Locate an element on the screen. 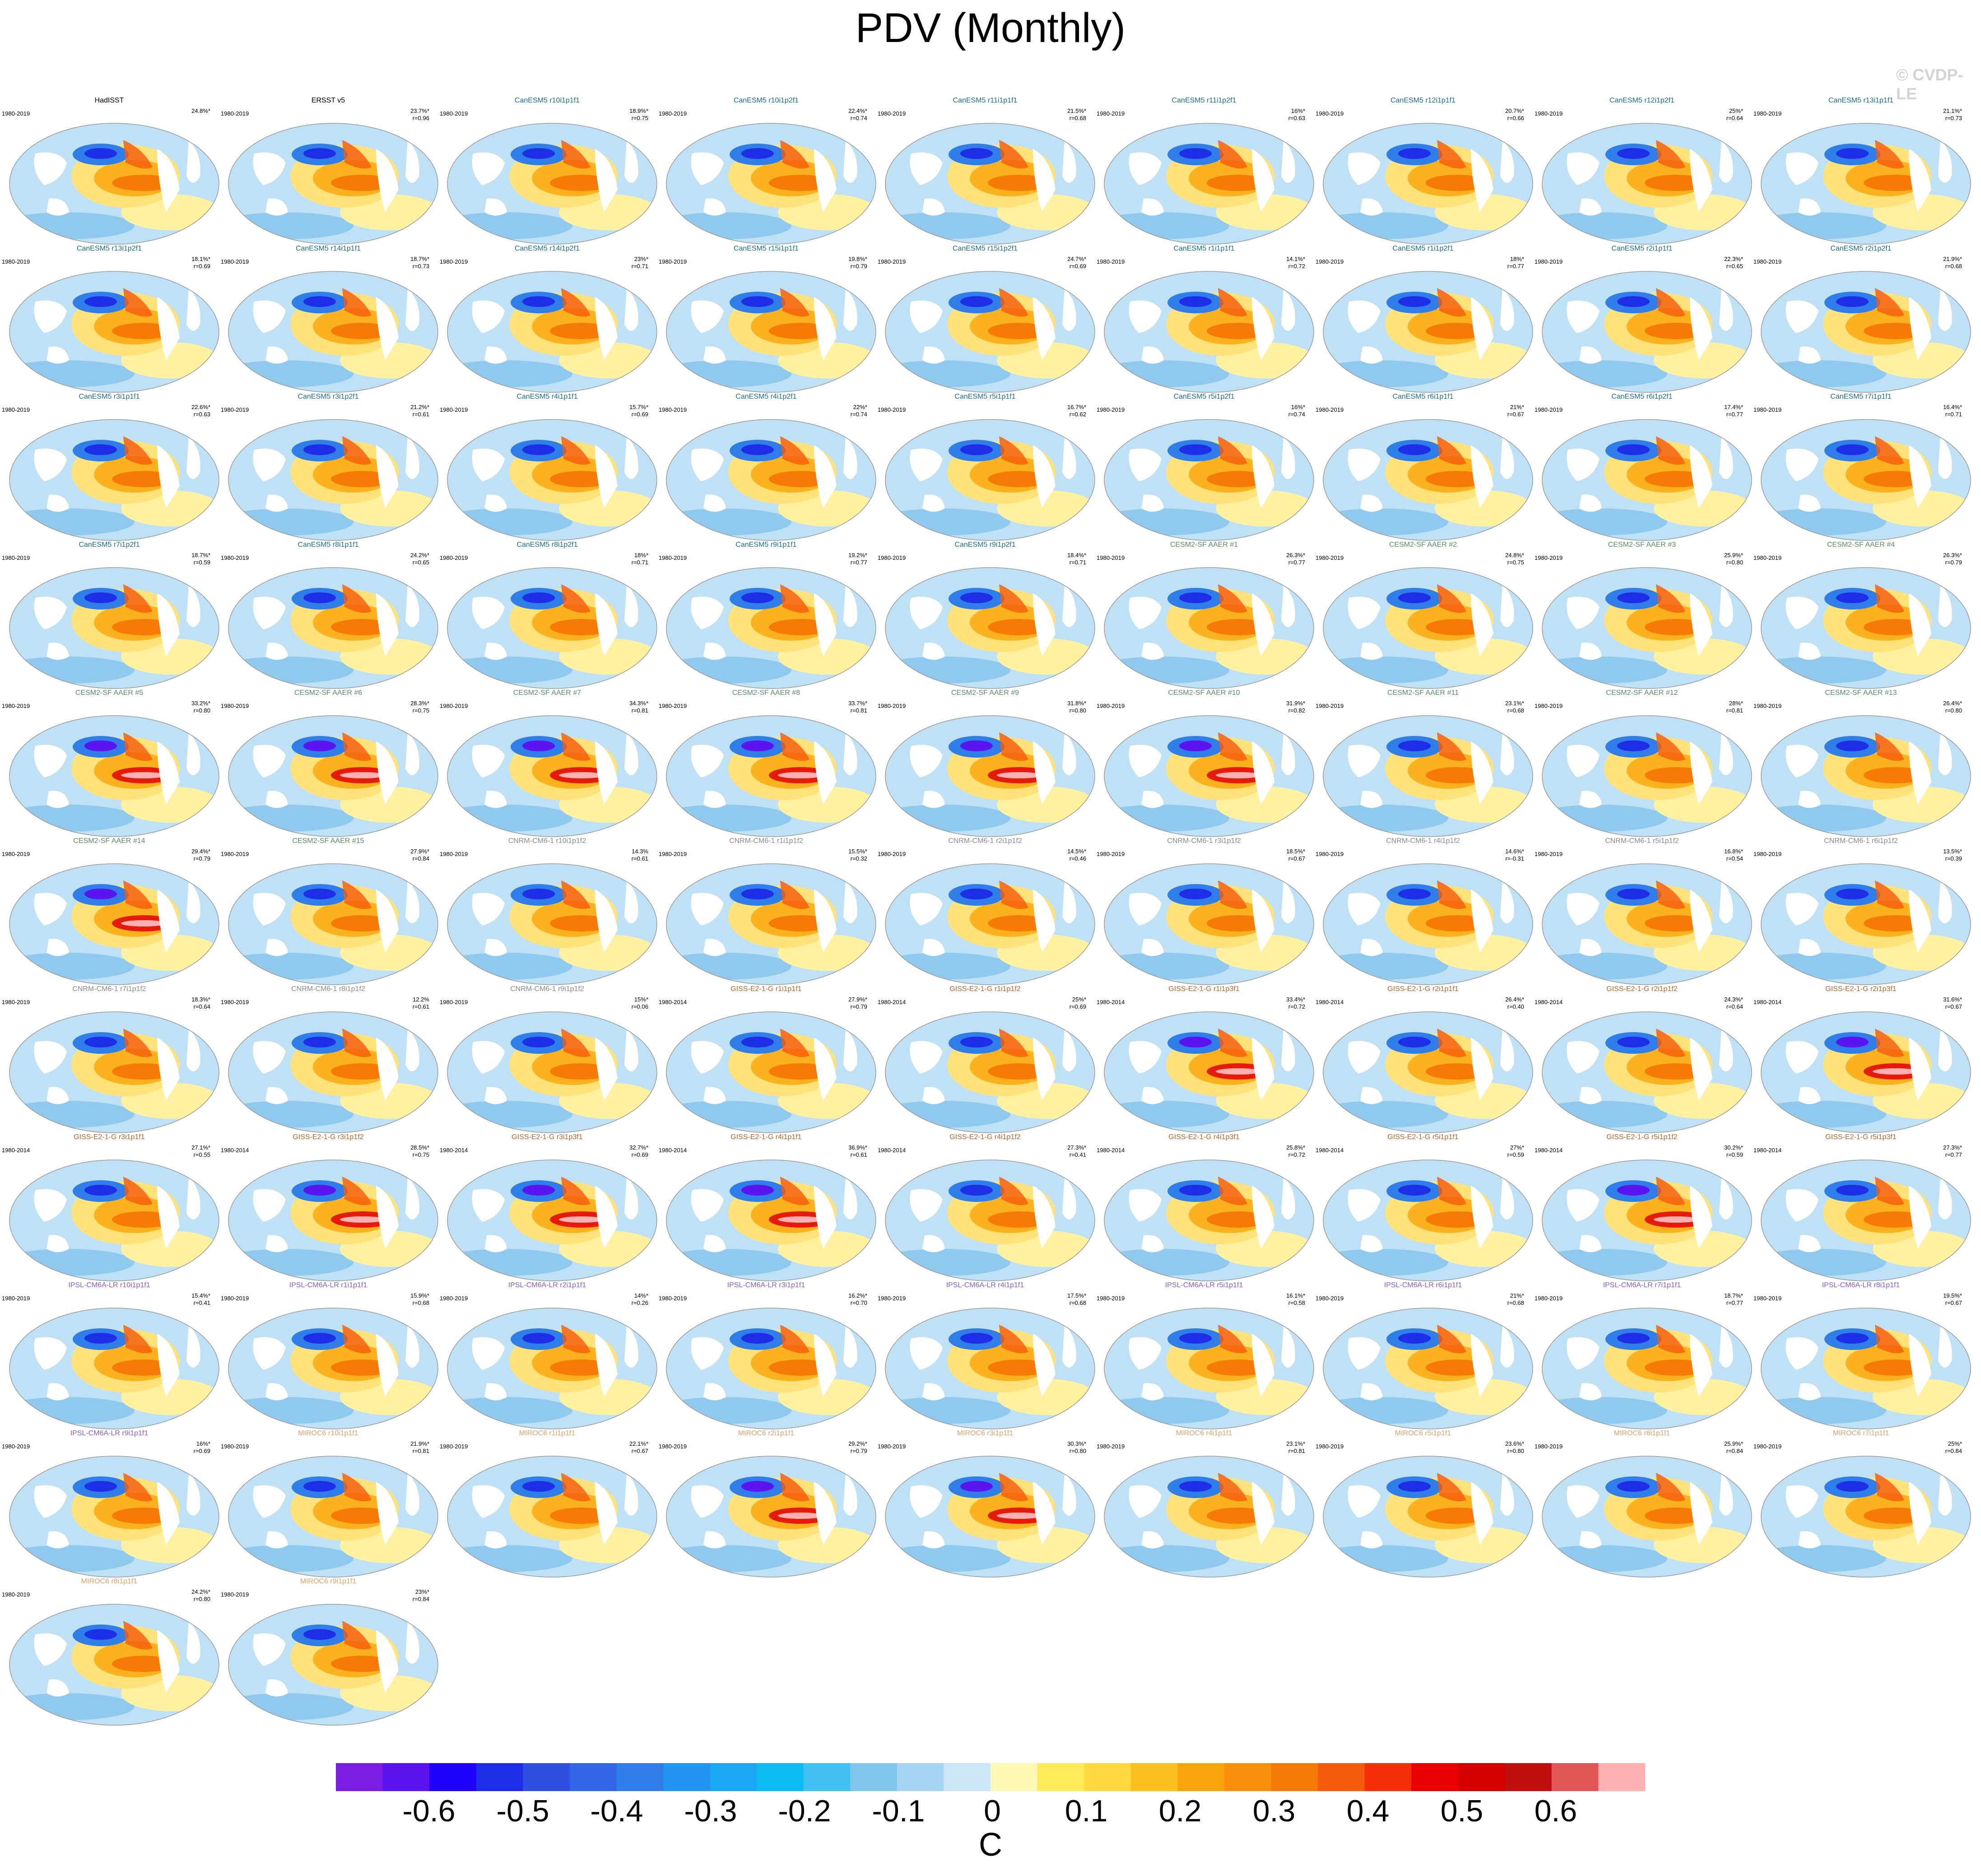  map-panel: CESM2-SF AAER #8 1980-2019 33.7%* r=0.81 is located at coordinates (766, 764).